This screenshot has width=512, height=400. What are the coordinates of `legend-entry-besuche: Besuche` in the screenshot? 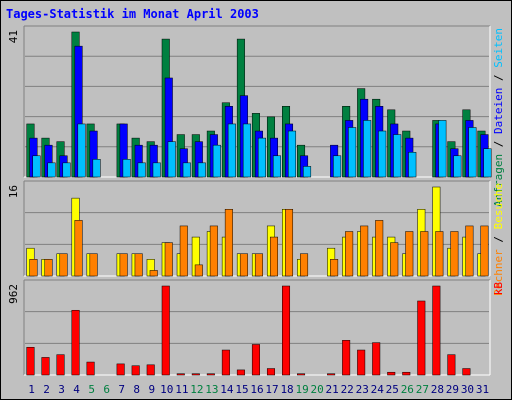 It's located at (498, 206).